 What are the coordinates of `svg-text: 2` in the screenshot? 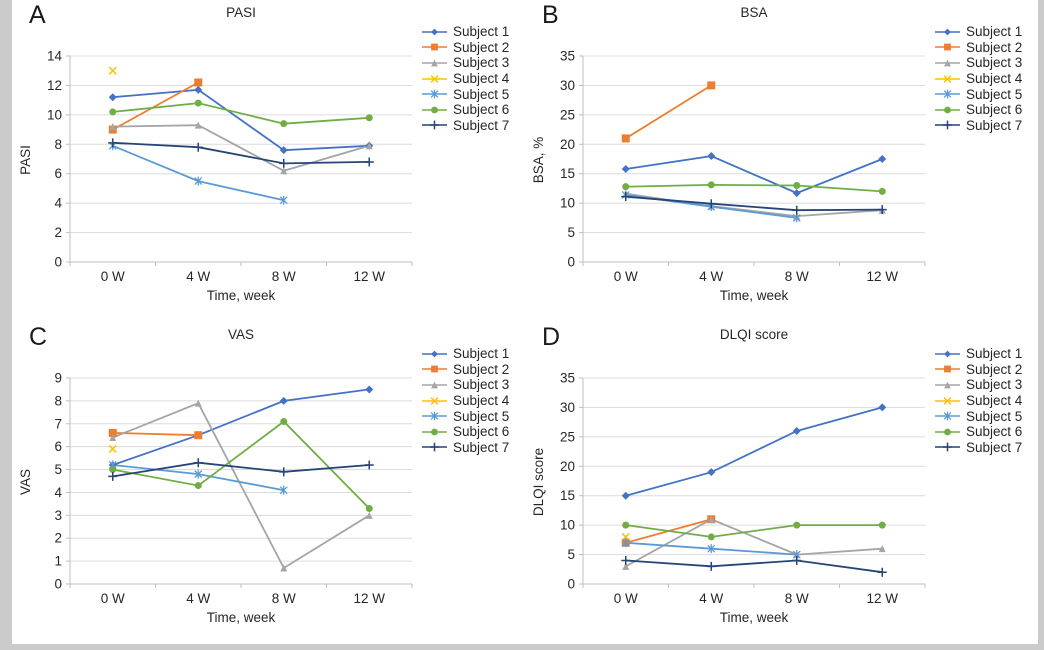 It's located at (58, 538).